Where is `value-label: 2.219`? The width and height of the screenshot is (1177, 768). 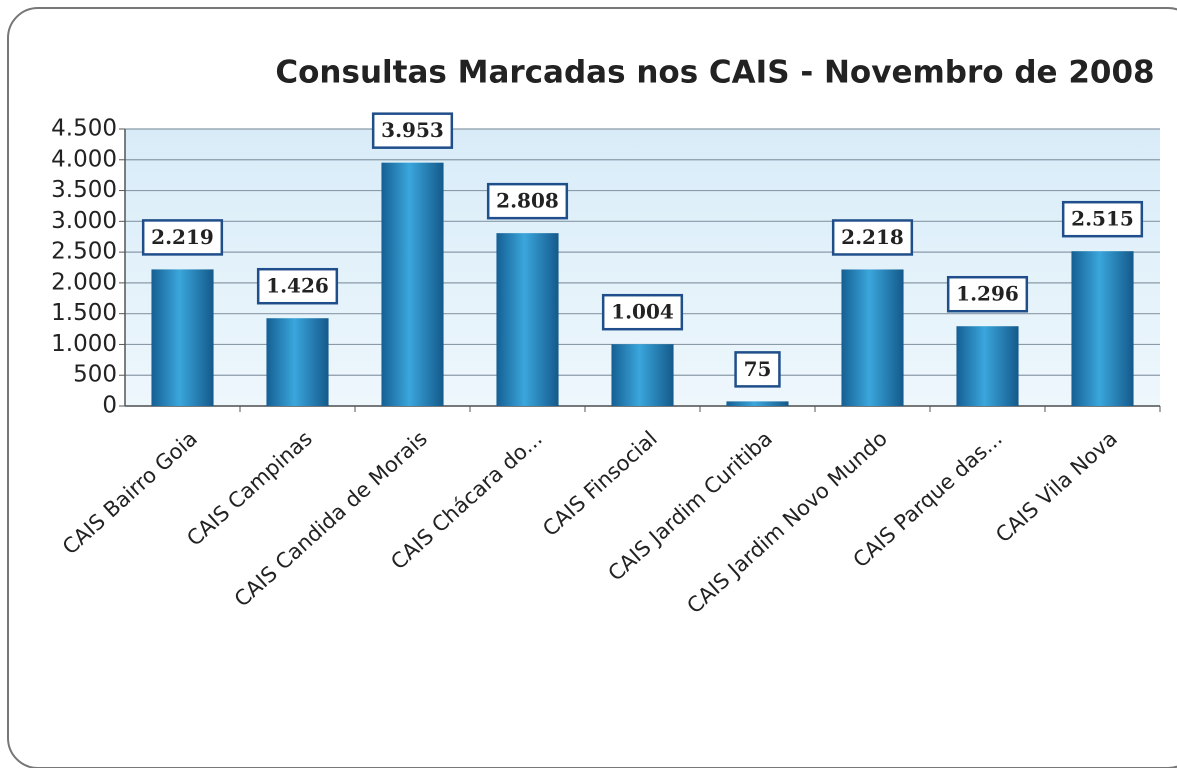
value-label: 2.219 is located at coordinates (182, 237).